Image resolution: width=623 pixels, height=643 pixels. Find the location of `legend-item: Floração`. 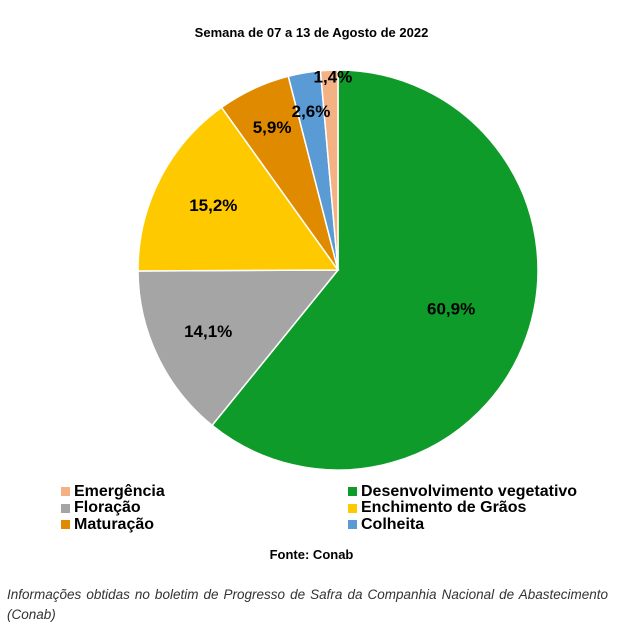

legend-item: Floração is located at coordinates (101, 508).